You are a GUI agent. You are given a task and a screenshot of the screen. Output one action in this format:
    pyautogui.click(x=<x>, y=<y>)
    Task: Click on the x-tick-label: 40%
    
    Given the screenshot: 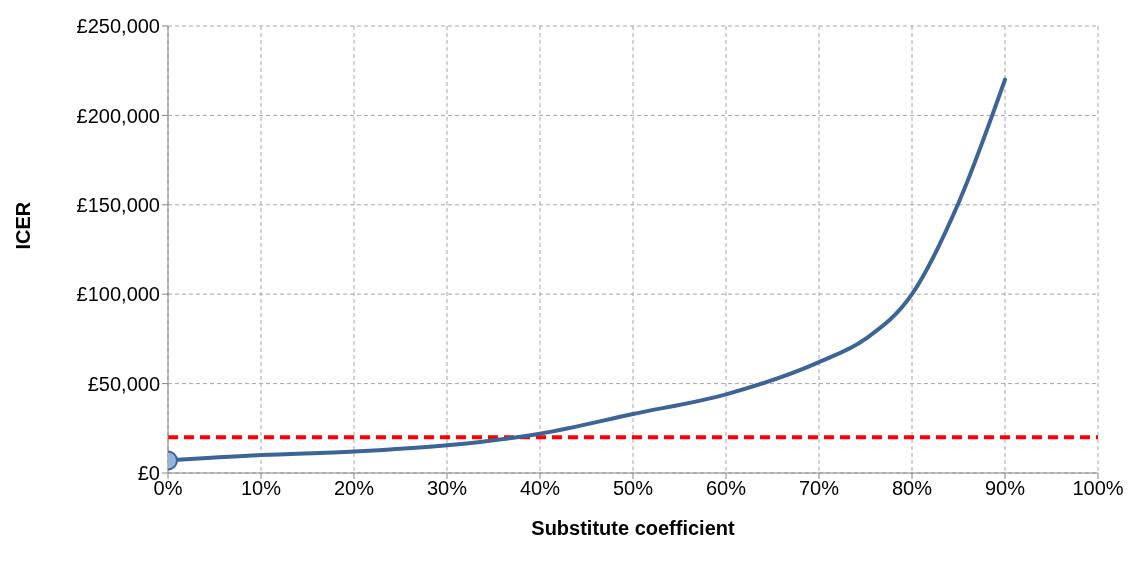 What is the action you would take?
    pyautogui.click(x=540, y=488)
    